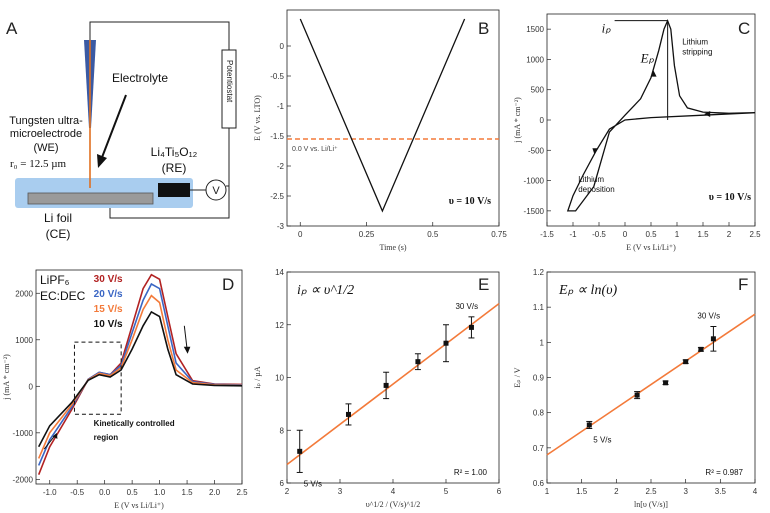  Describe the element at coordinates (539, 272) in the screenshot. I see `y-tick-label: 1.2` at that location.